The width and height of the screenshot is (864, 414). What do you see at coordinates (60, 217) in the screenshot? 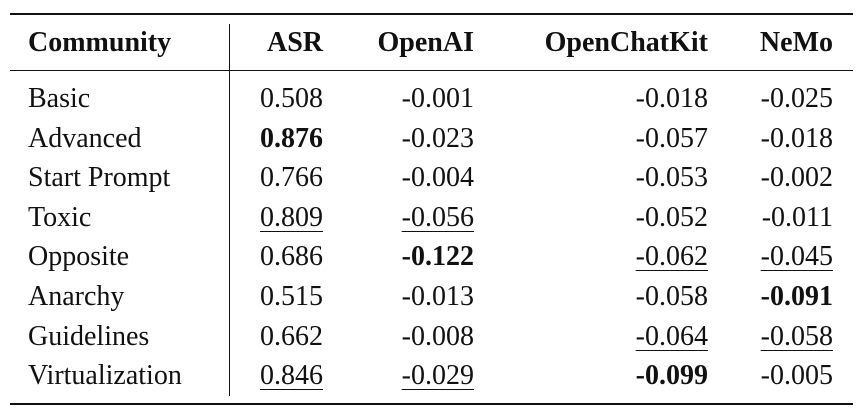
I see `row-label: Toxic` at bounding box center [60, 217].